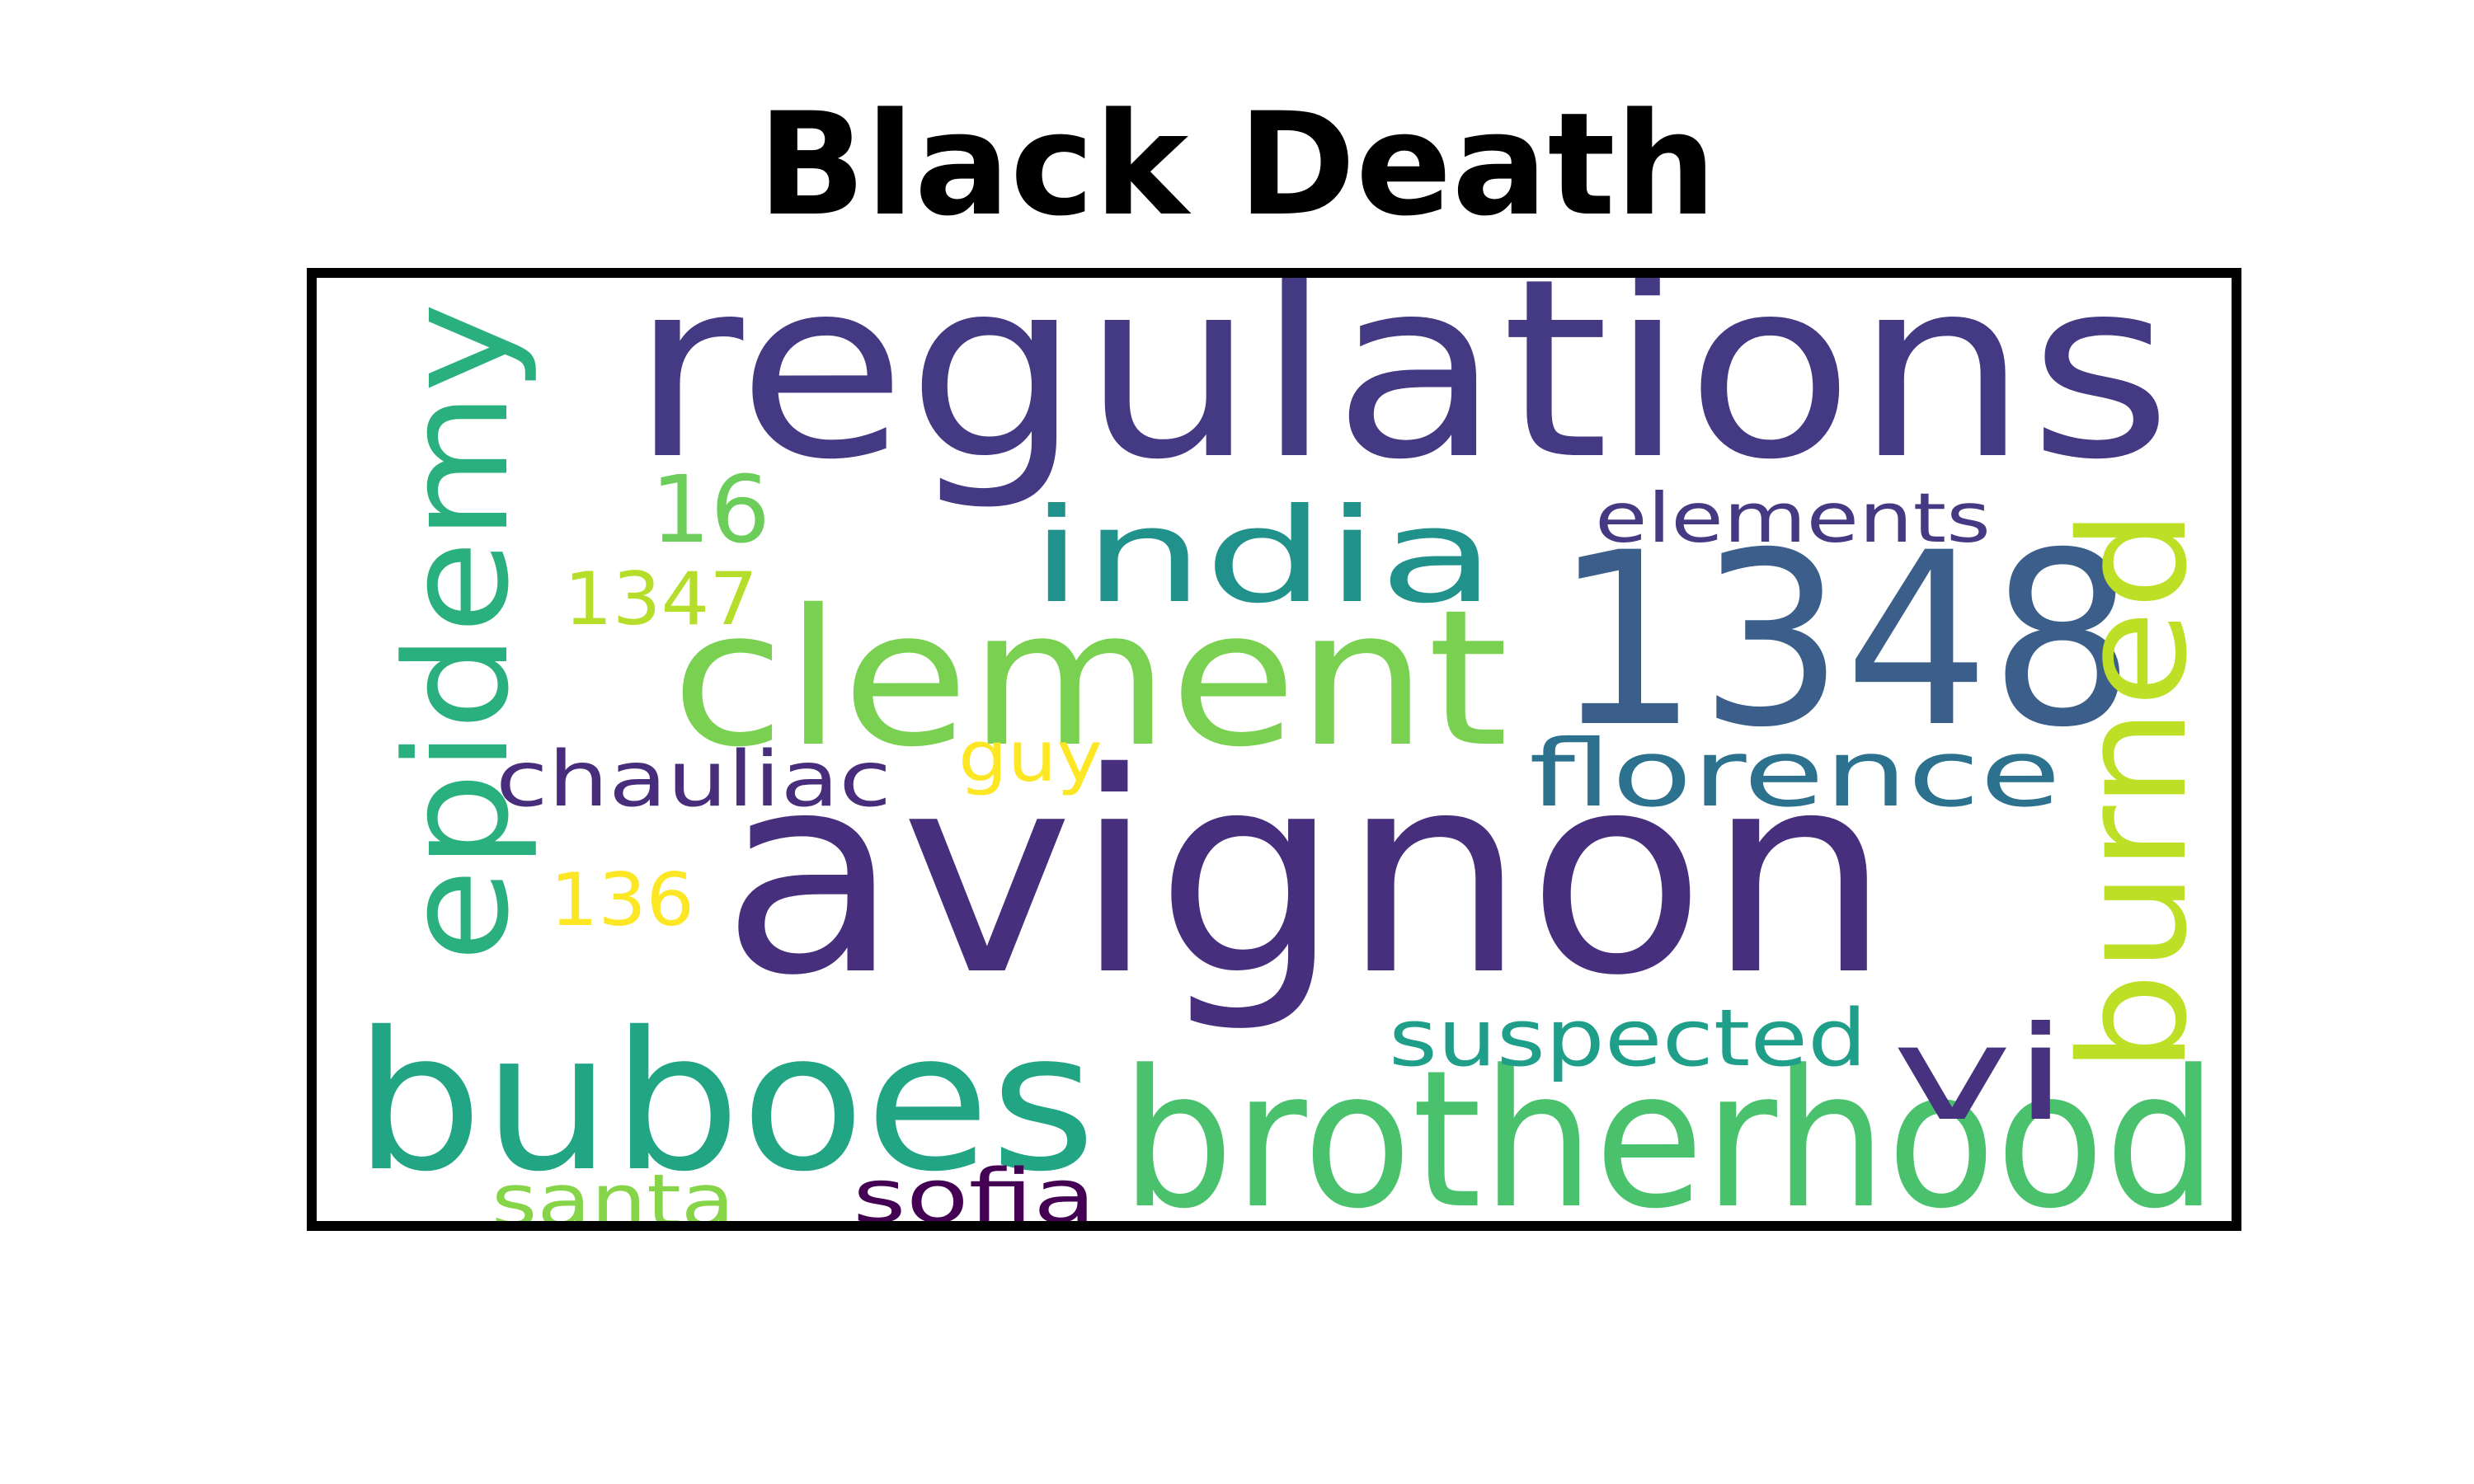  I want to click on word-epidemy: epidemy, so click(457, 632).